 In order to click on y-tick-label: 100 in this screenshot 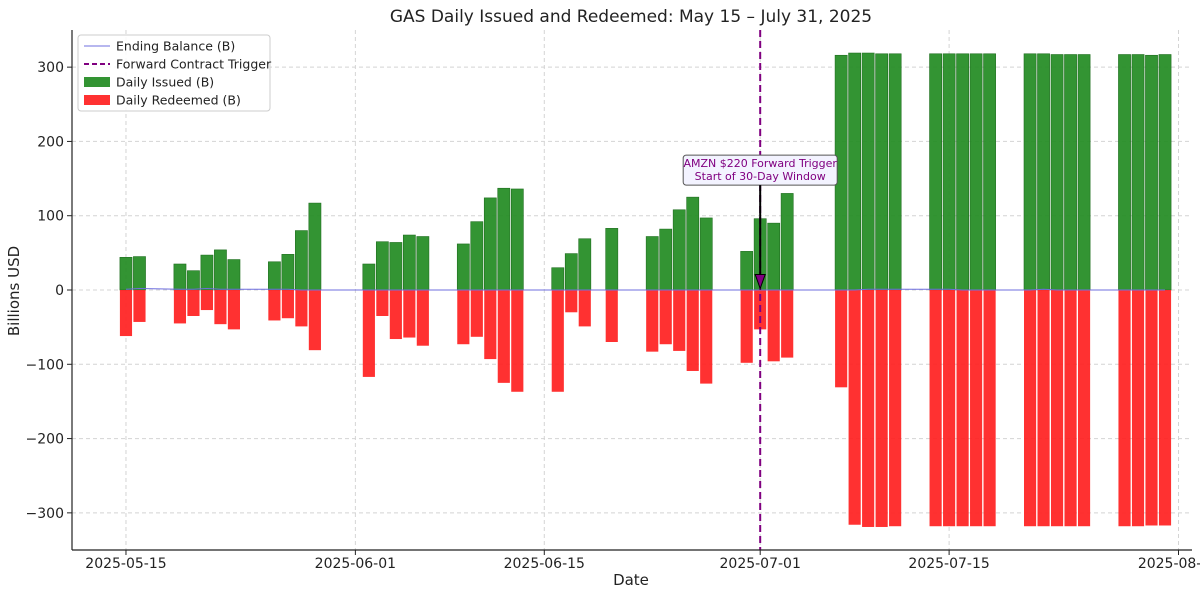, I will do `click(50, 217)`.